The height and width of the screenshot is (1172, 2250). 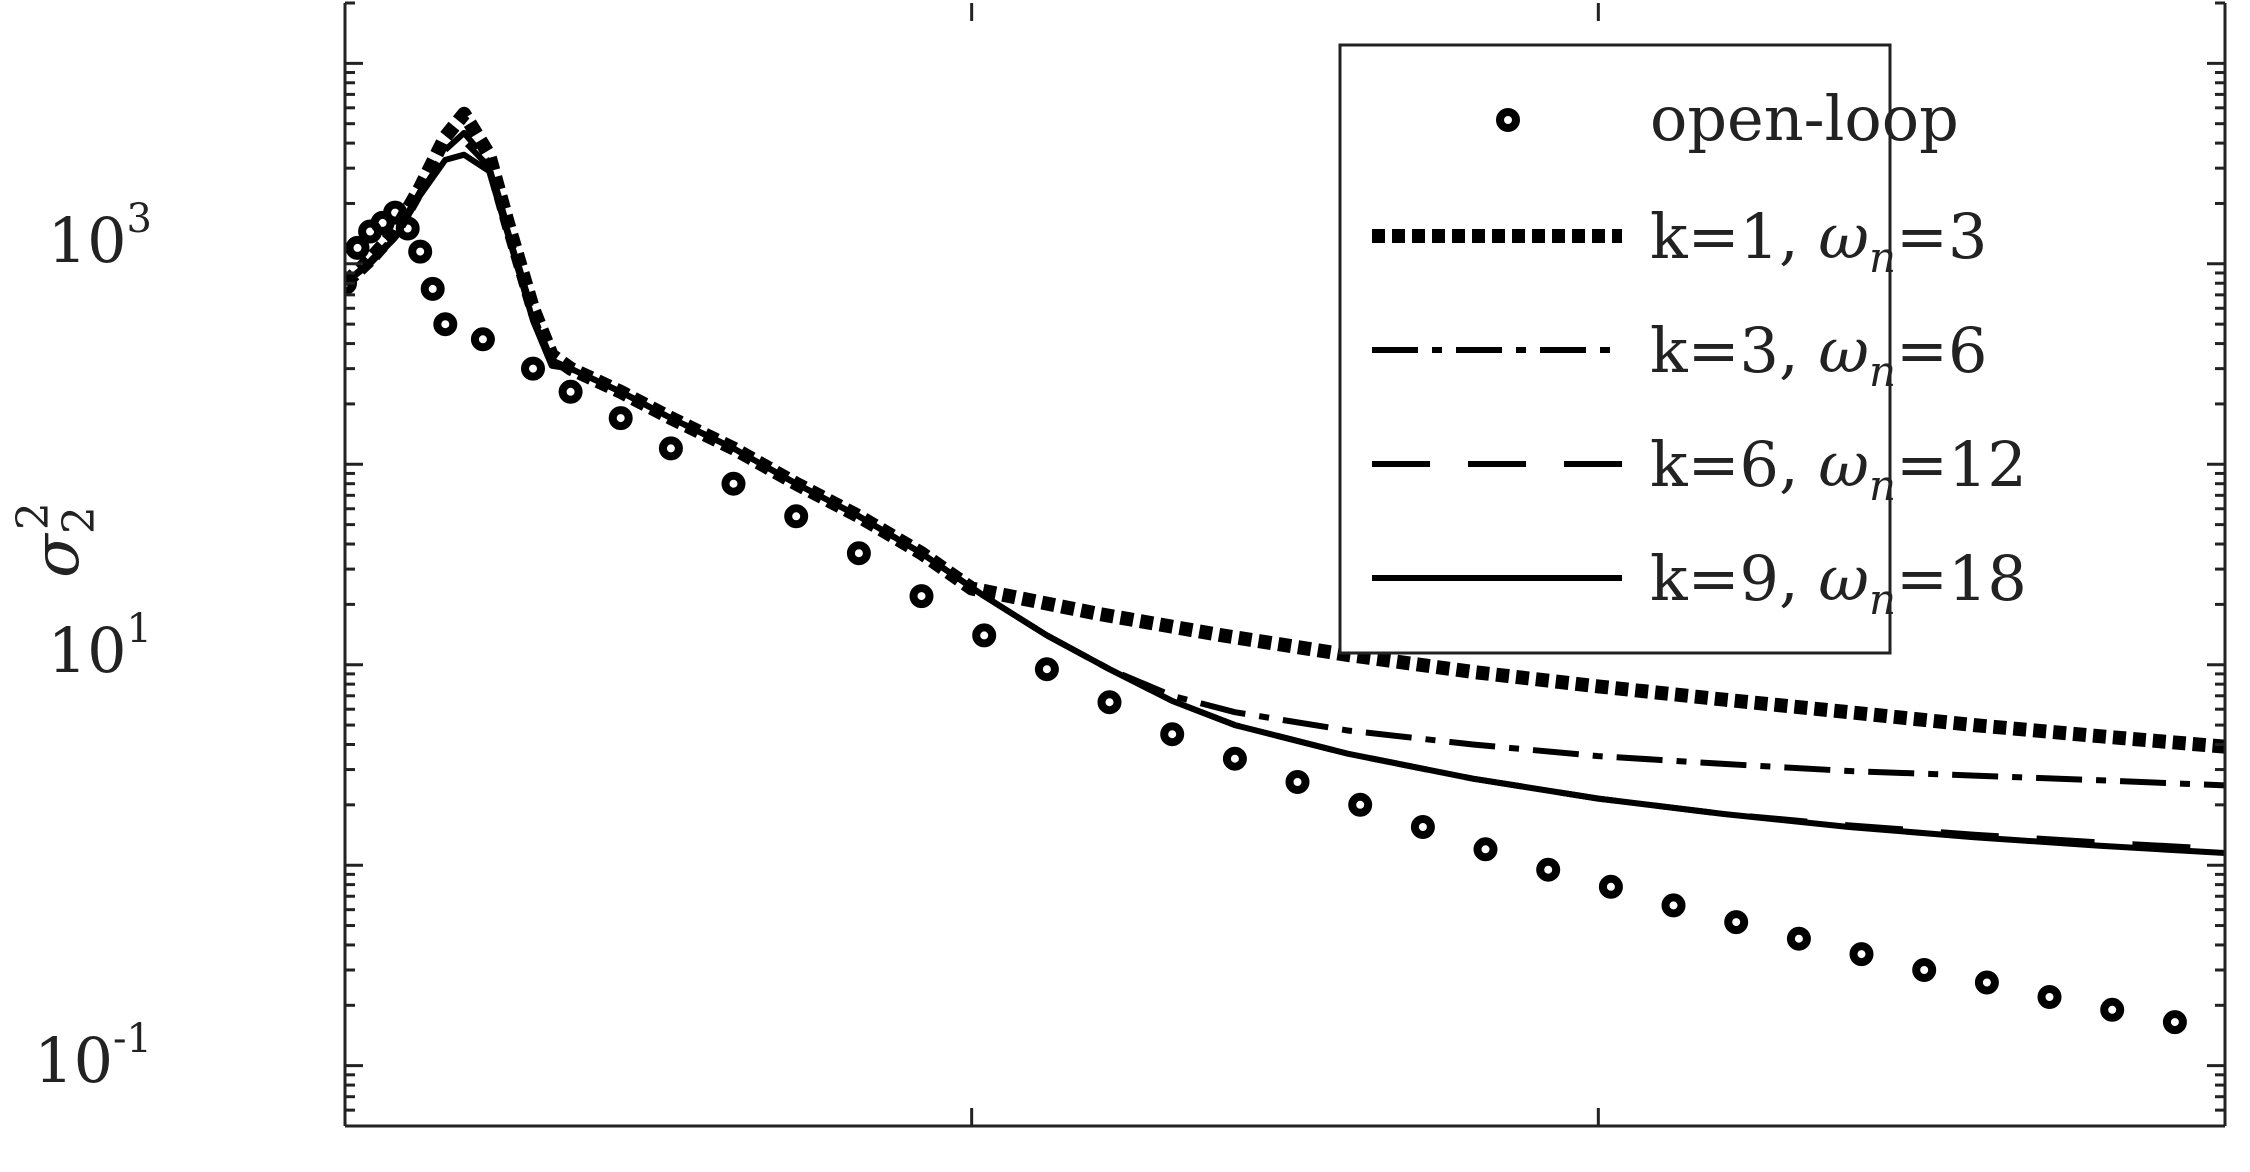 What do you see at coordinates (1838, 469) in the screenshot?
I see `legend-label-k6: k=6, ωn=12` at bounding box center [1838, 469].